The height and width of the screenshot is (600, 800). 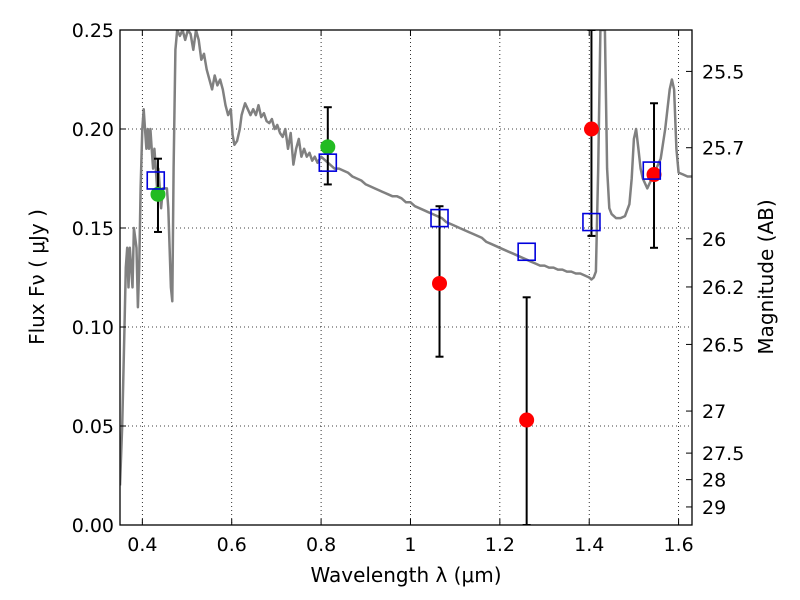 I want to click on x-tick-label: 0.4, so click(x=142, y=545).